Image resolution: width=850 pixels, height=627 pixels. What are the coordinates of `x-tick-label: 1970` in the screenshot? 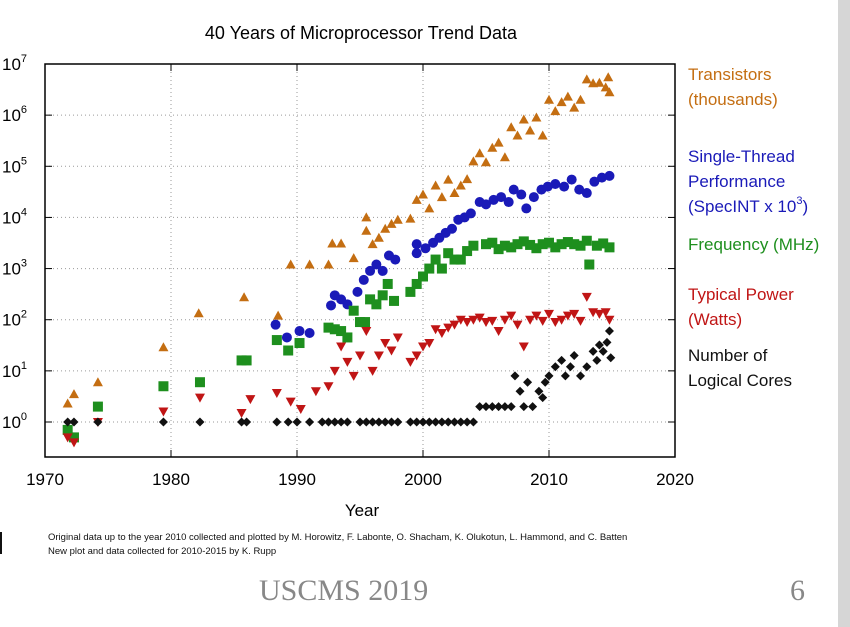 It's located at (45, 479).